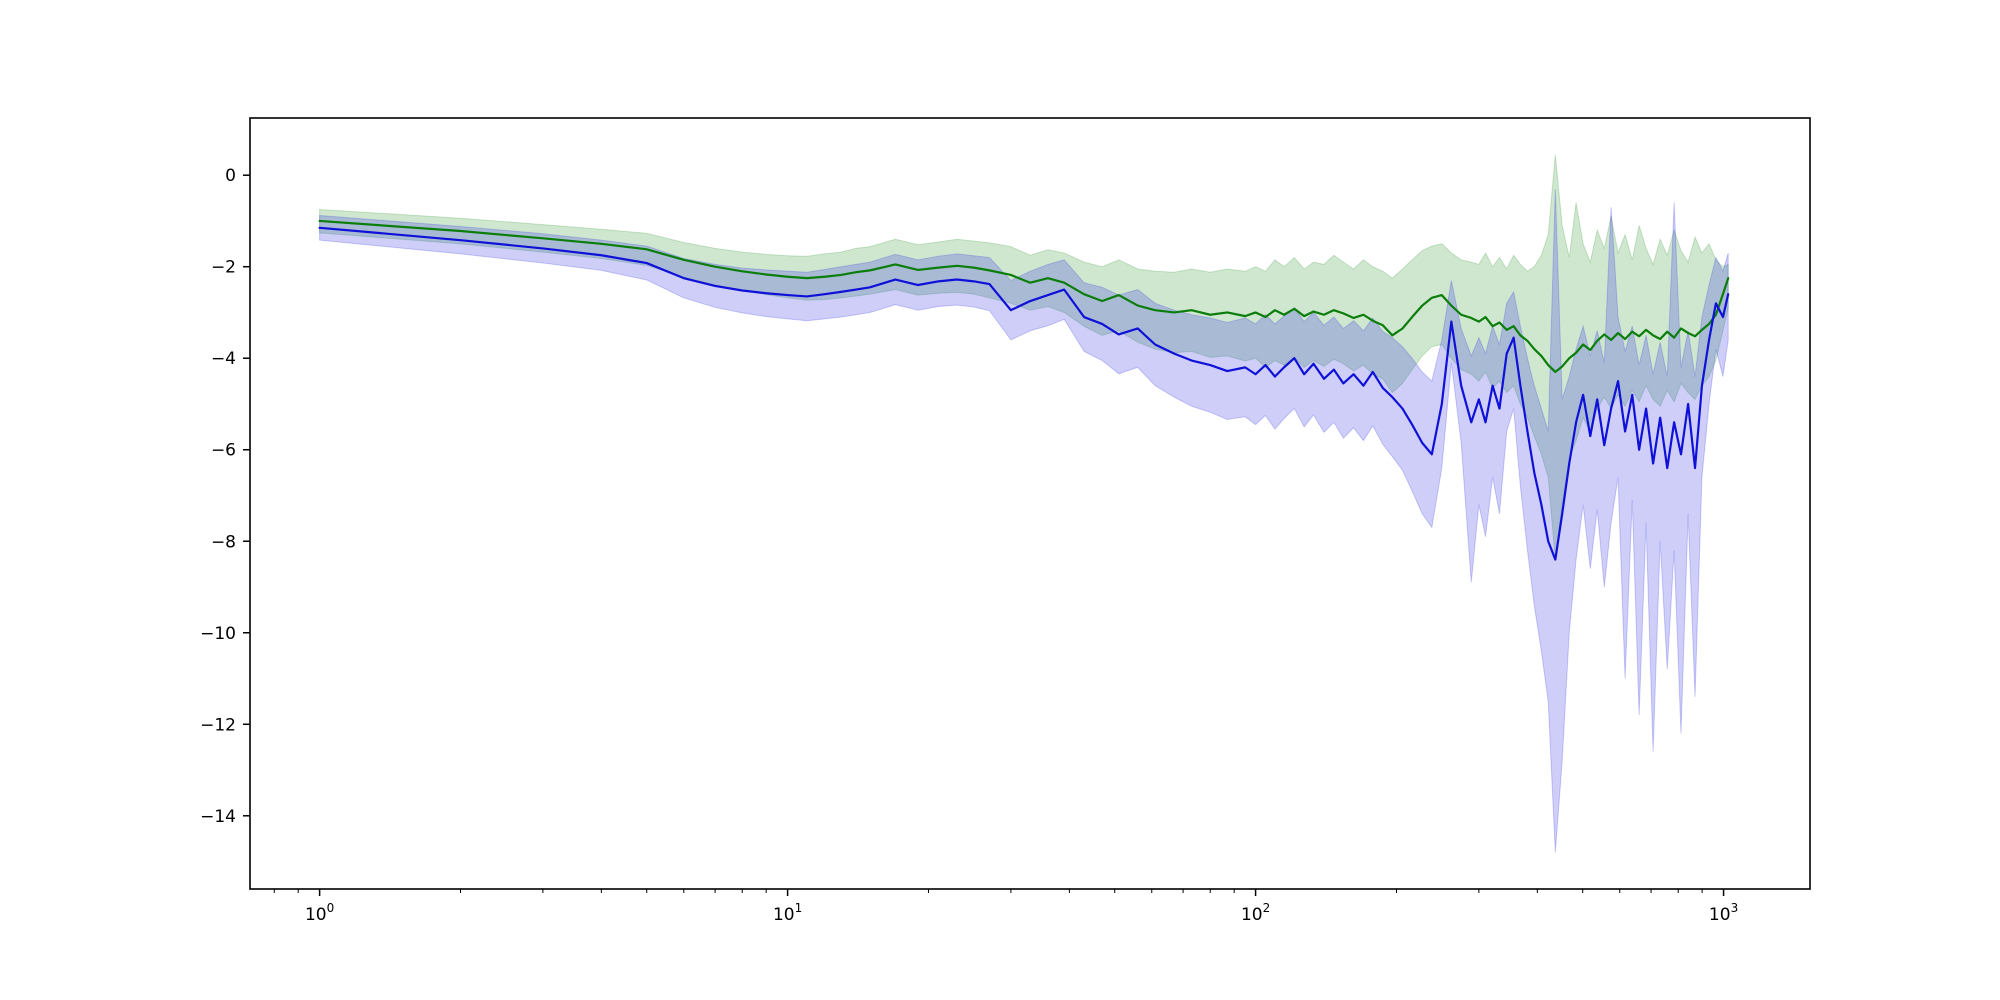  Describe the element at coordinates (787, 913) in the screenshot. I see `x-tick-label: 10¹` at that location.